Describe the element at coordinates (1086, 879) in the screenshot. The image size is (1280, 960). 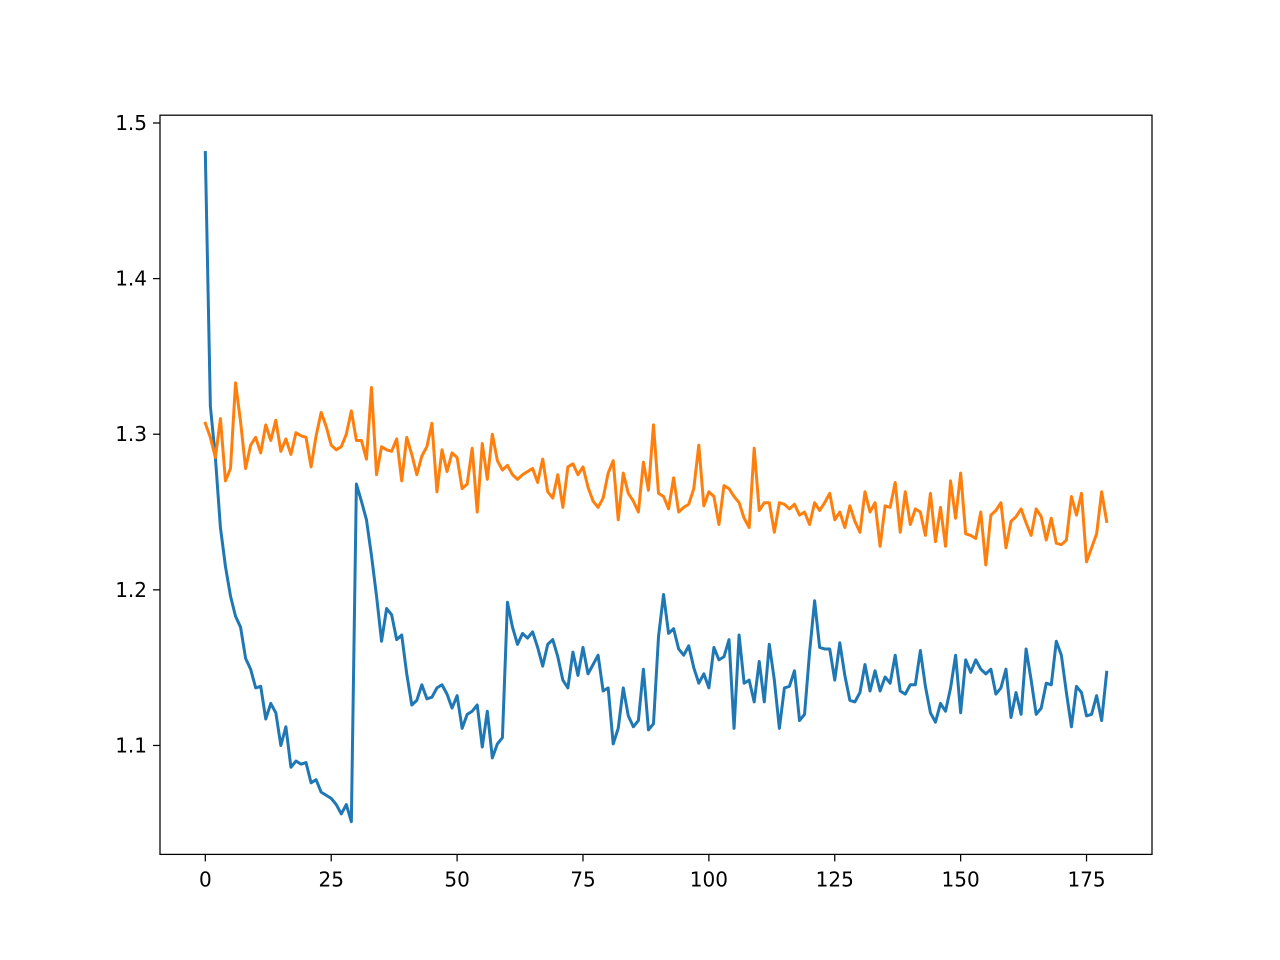
I see `x-tick-label: 175` at that location.